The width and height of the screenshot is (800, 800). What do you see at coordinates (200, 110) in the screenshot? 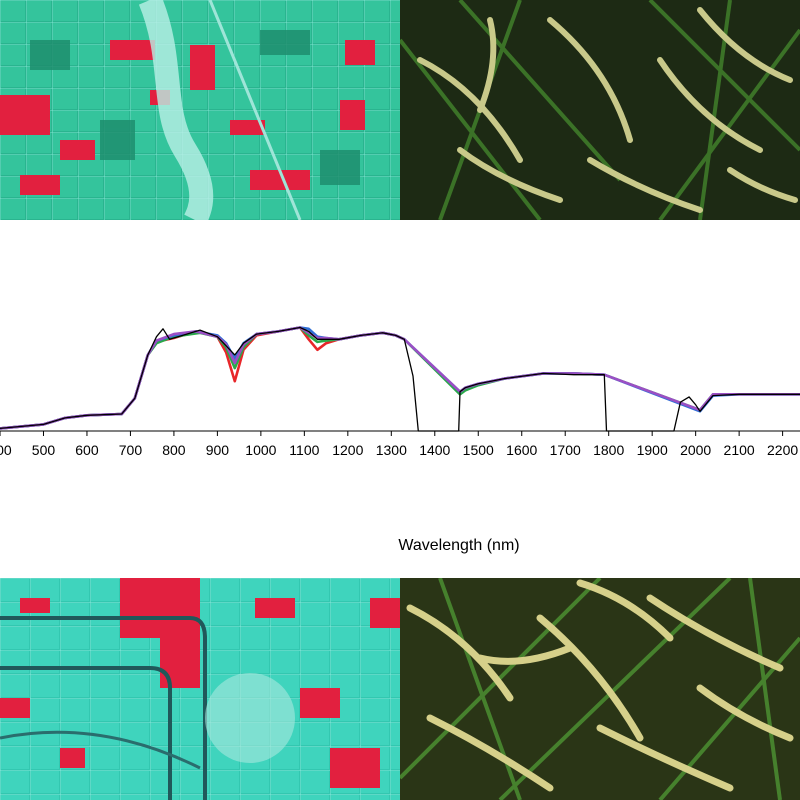
I see `satellite-image-top-left` at bounding box center [200, 110].